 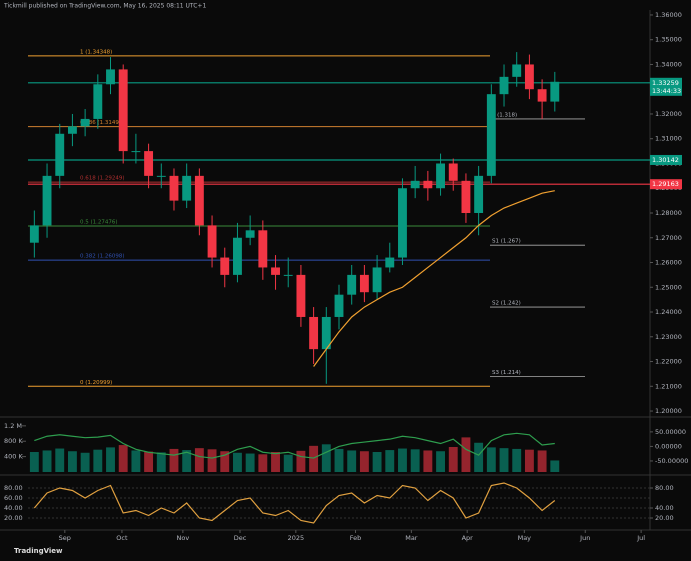 I want to click on x-tick-label: 2025, so click(x=296, y=538).